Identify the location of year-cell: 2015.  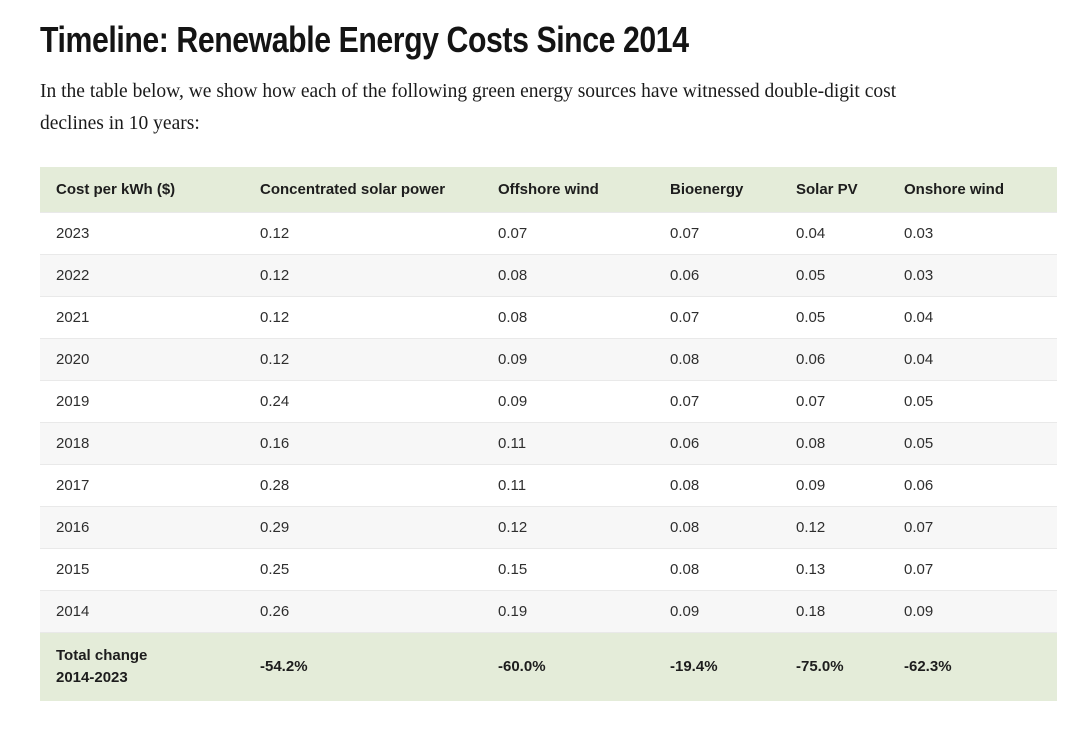
(73, 569).